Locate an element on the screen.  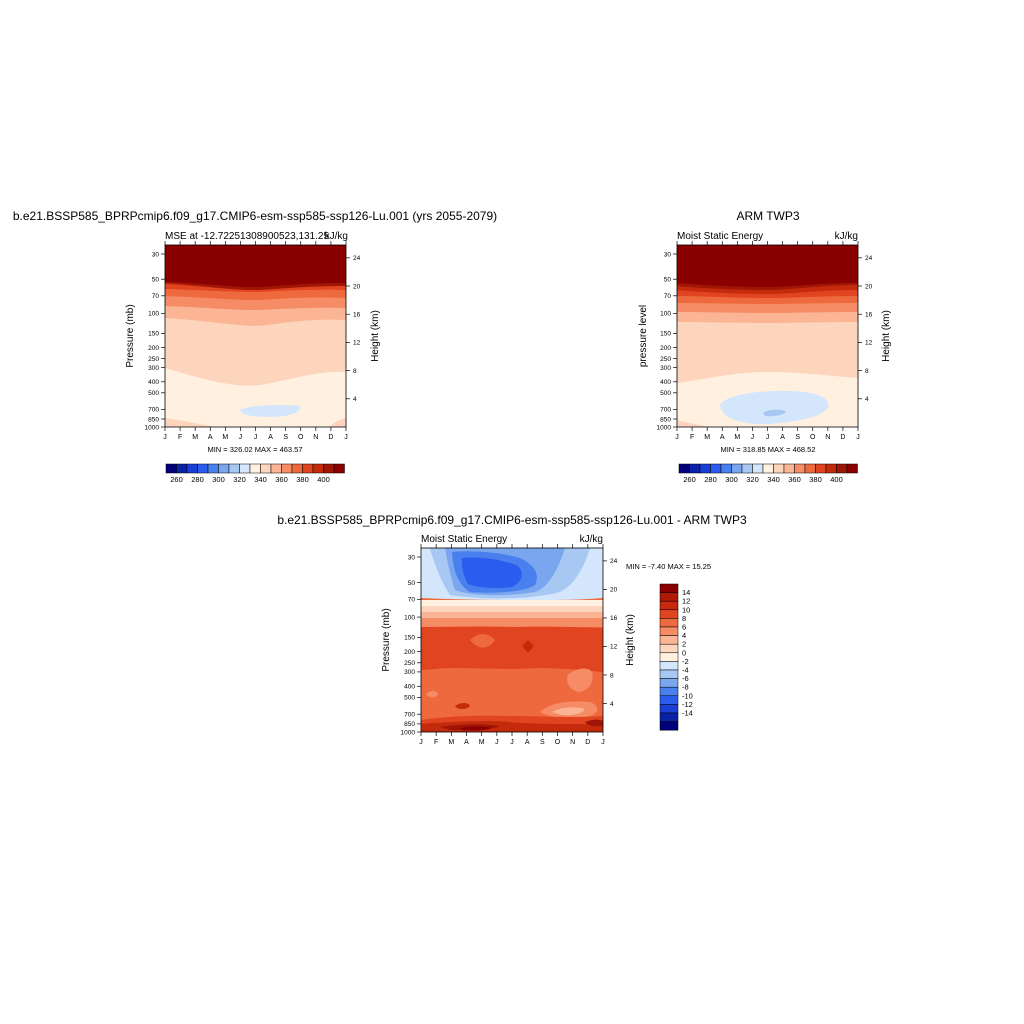
x-tick-label: N is located at coordinates (315, 437).